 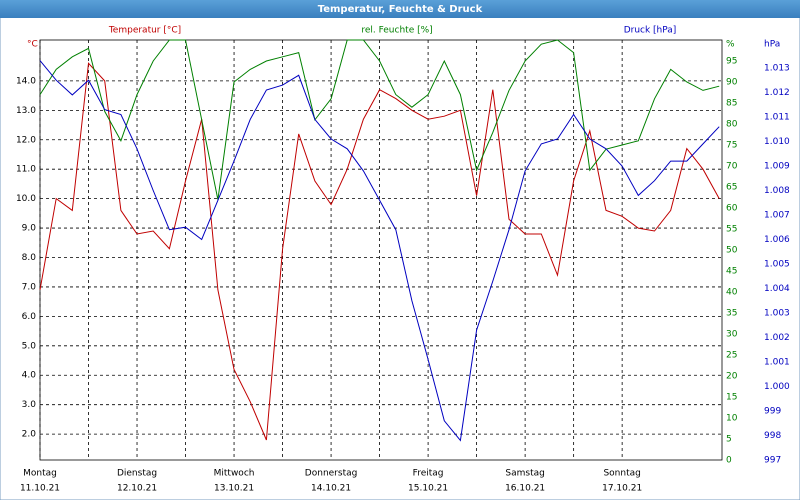 I want to click on chart-title: Temperatur, Feuchte & Druck, so click(x=400, y=9).